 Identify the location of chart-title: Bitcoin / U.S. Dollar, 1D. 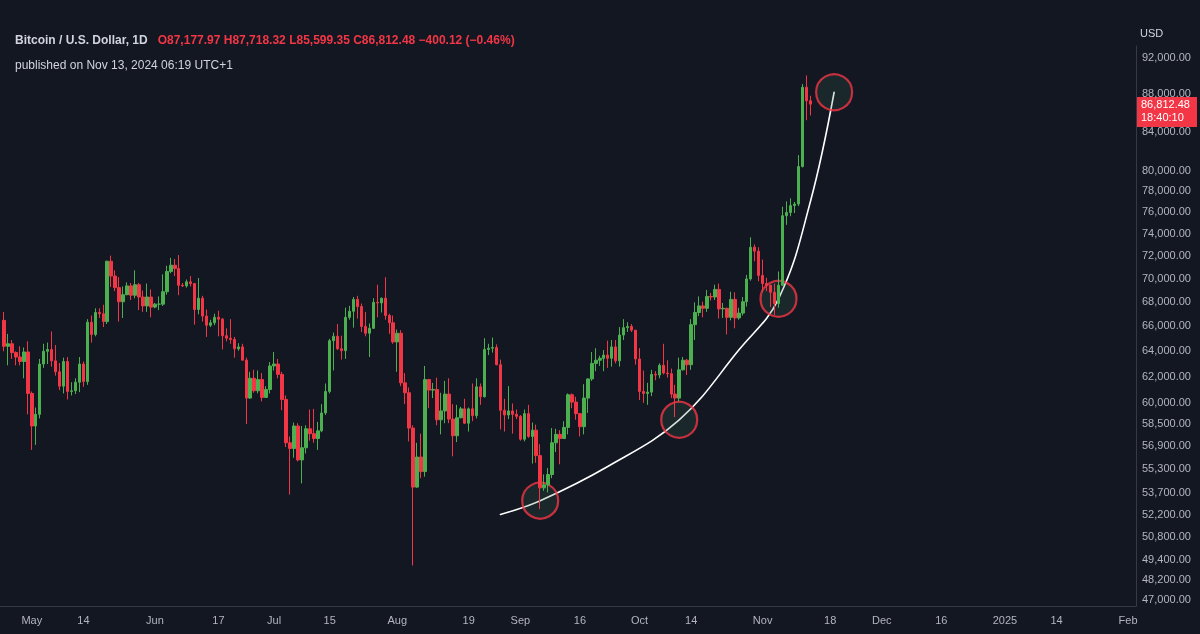
(82, 40).